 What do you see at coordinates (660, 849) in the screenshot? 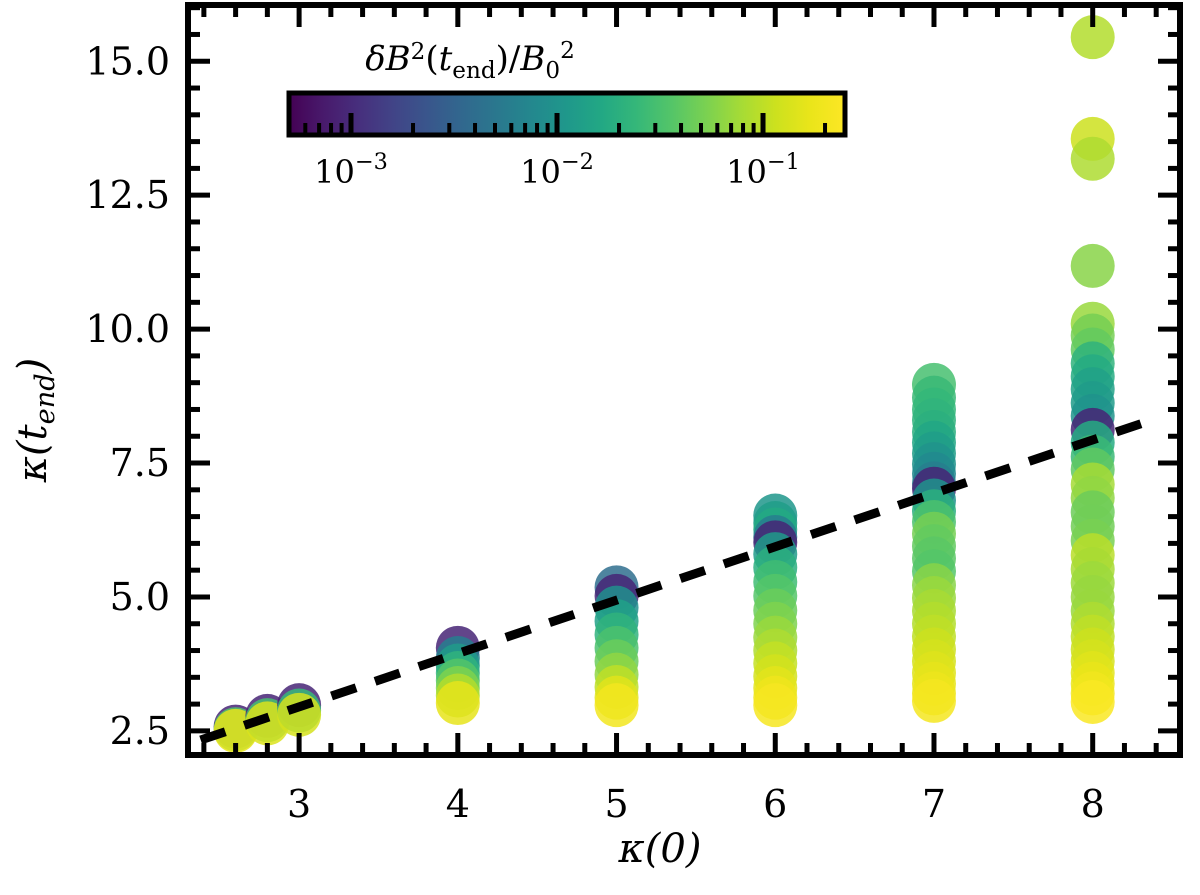
I see `x-axis-label: κ(0)` at bounding box center [660, 849].